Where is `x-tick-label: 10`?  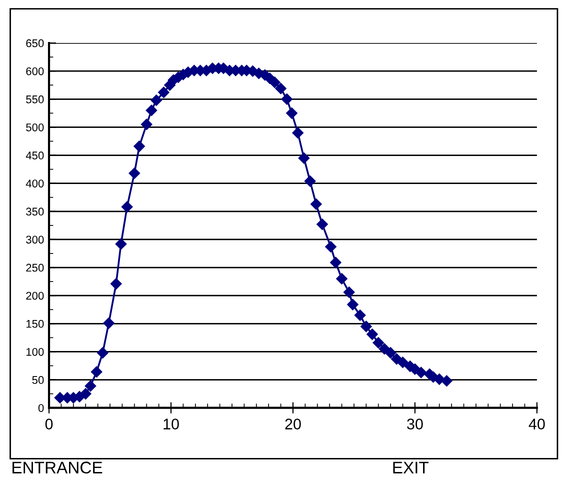
x-tick-label: 10 is located at coordinates (171, 424).